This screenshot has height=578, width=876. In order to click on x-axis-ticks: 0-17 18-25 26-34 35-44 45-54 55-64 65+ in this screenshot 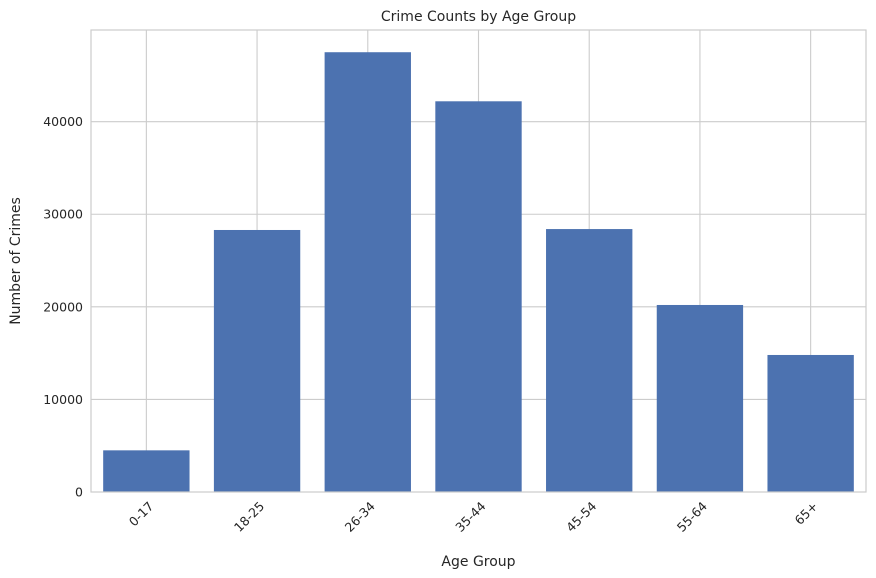, I will do `click(473, 516)`.